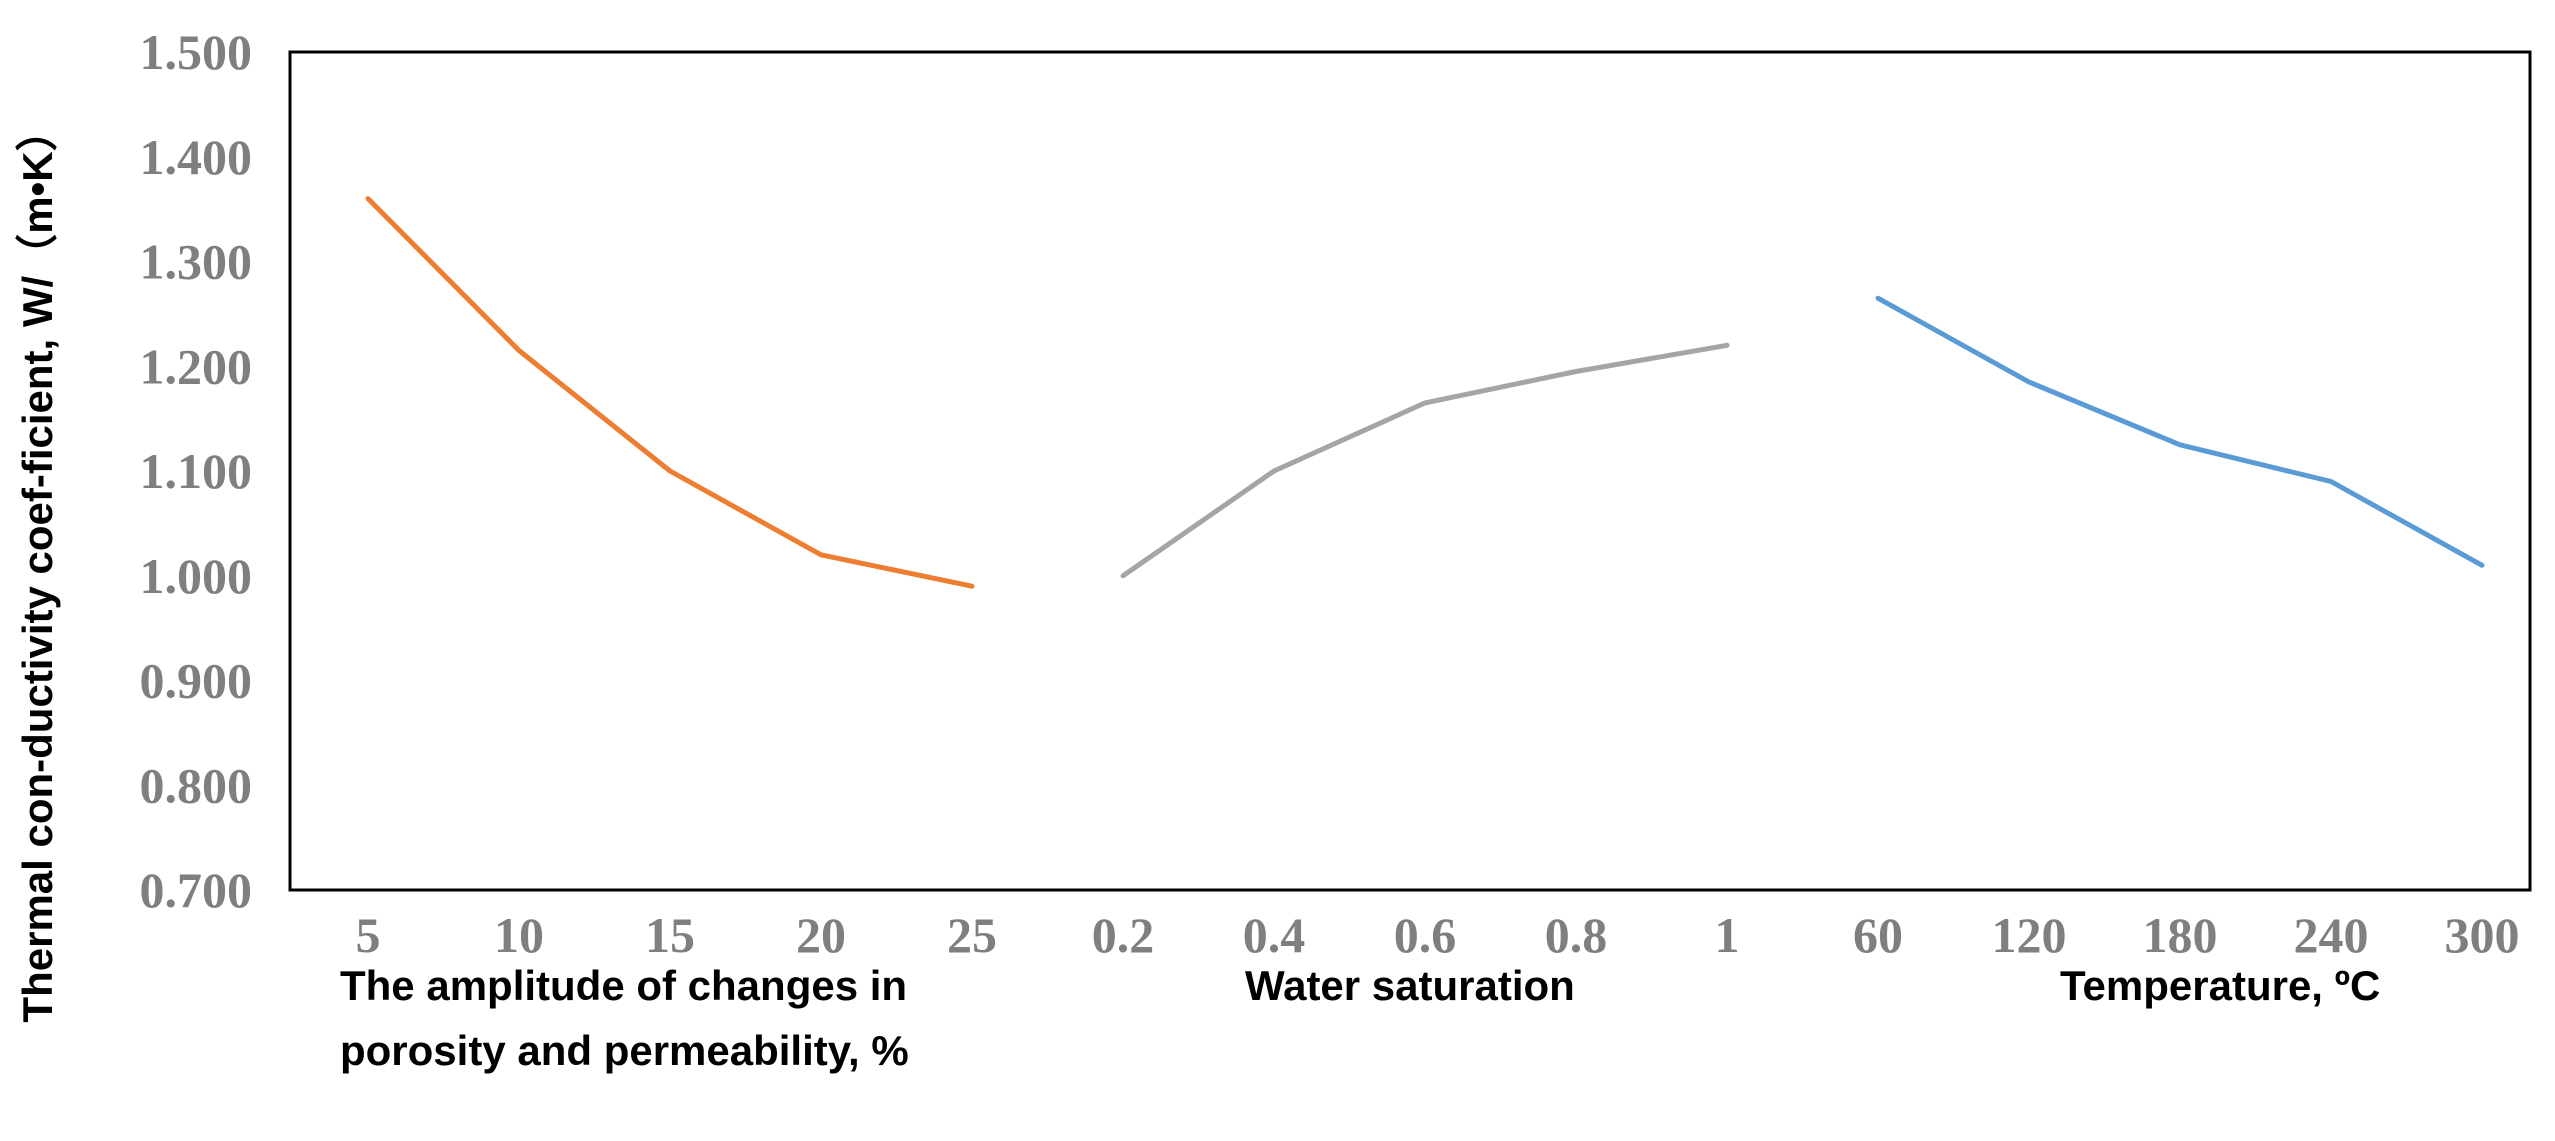  What do you see at coordinates (1727, 935) in the screenshot?
I see `x-tick-label: 1` at bounding box center [1727, 935].